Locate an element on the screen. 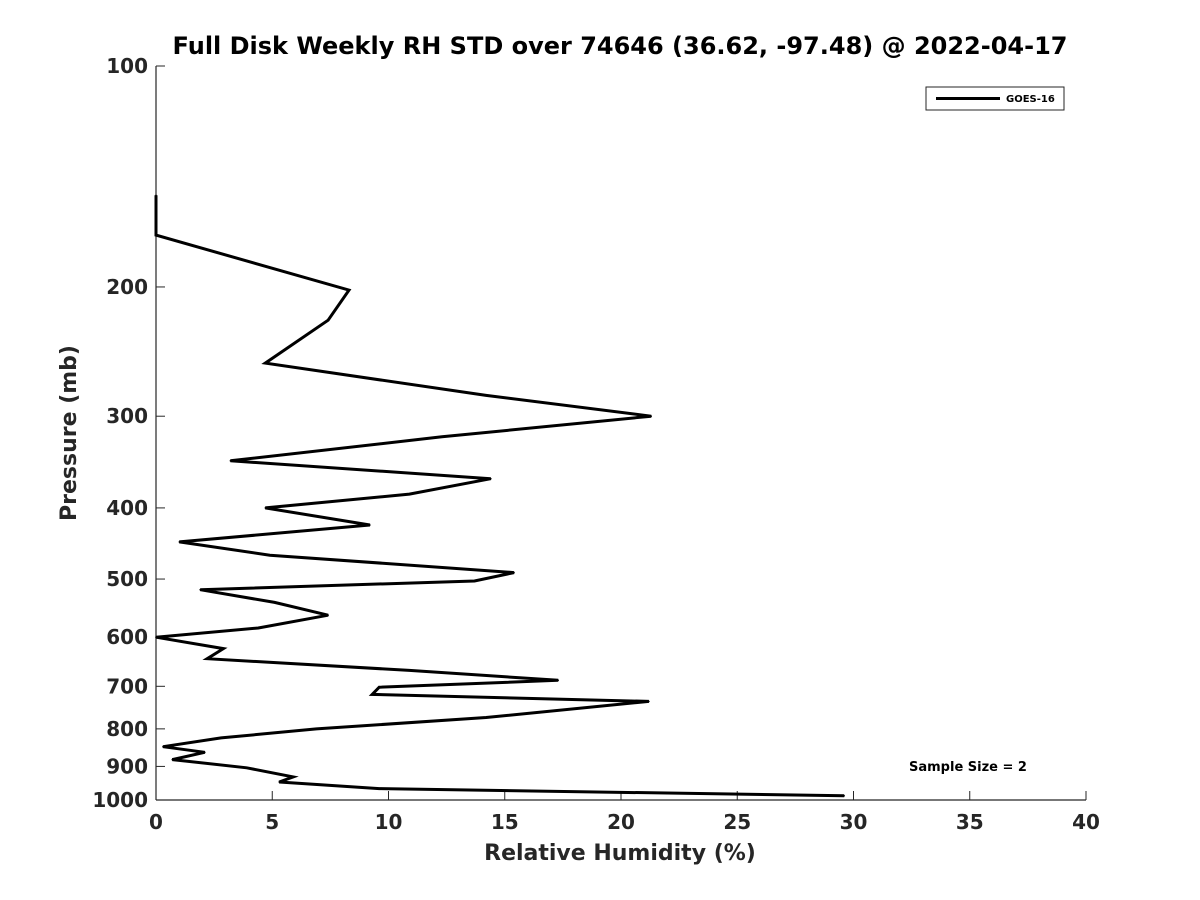 The height and width of the screenshot is (900, 1200). y-tick-label: 700 is located at coordinates (127, 686).